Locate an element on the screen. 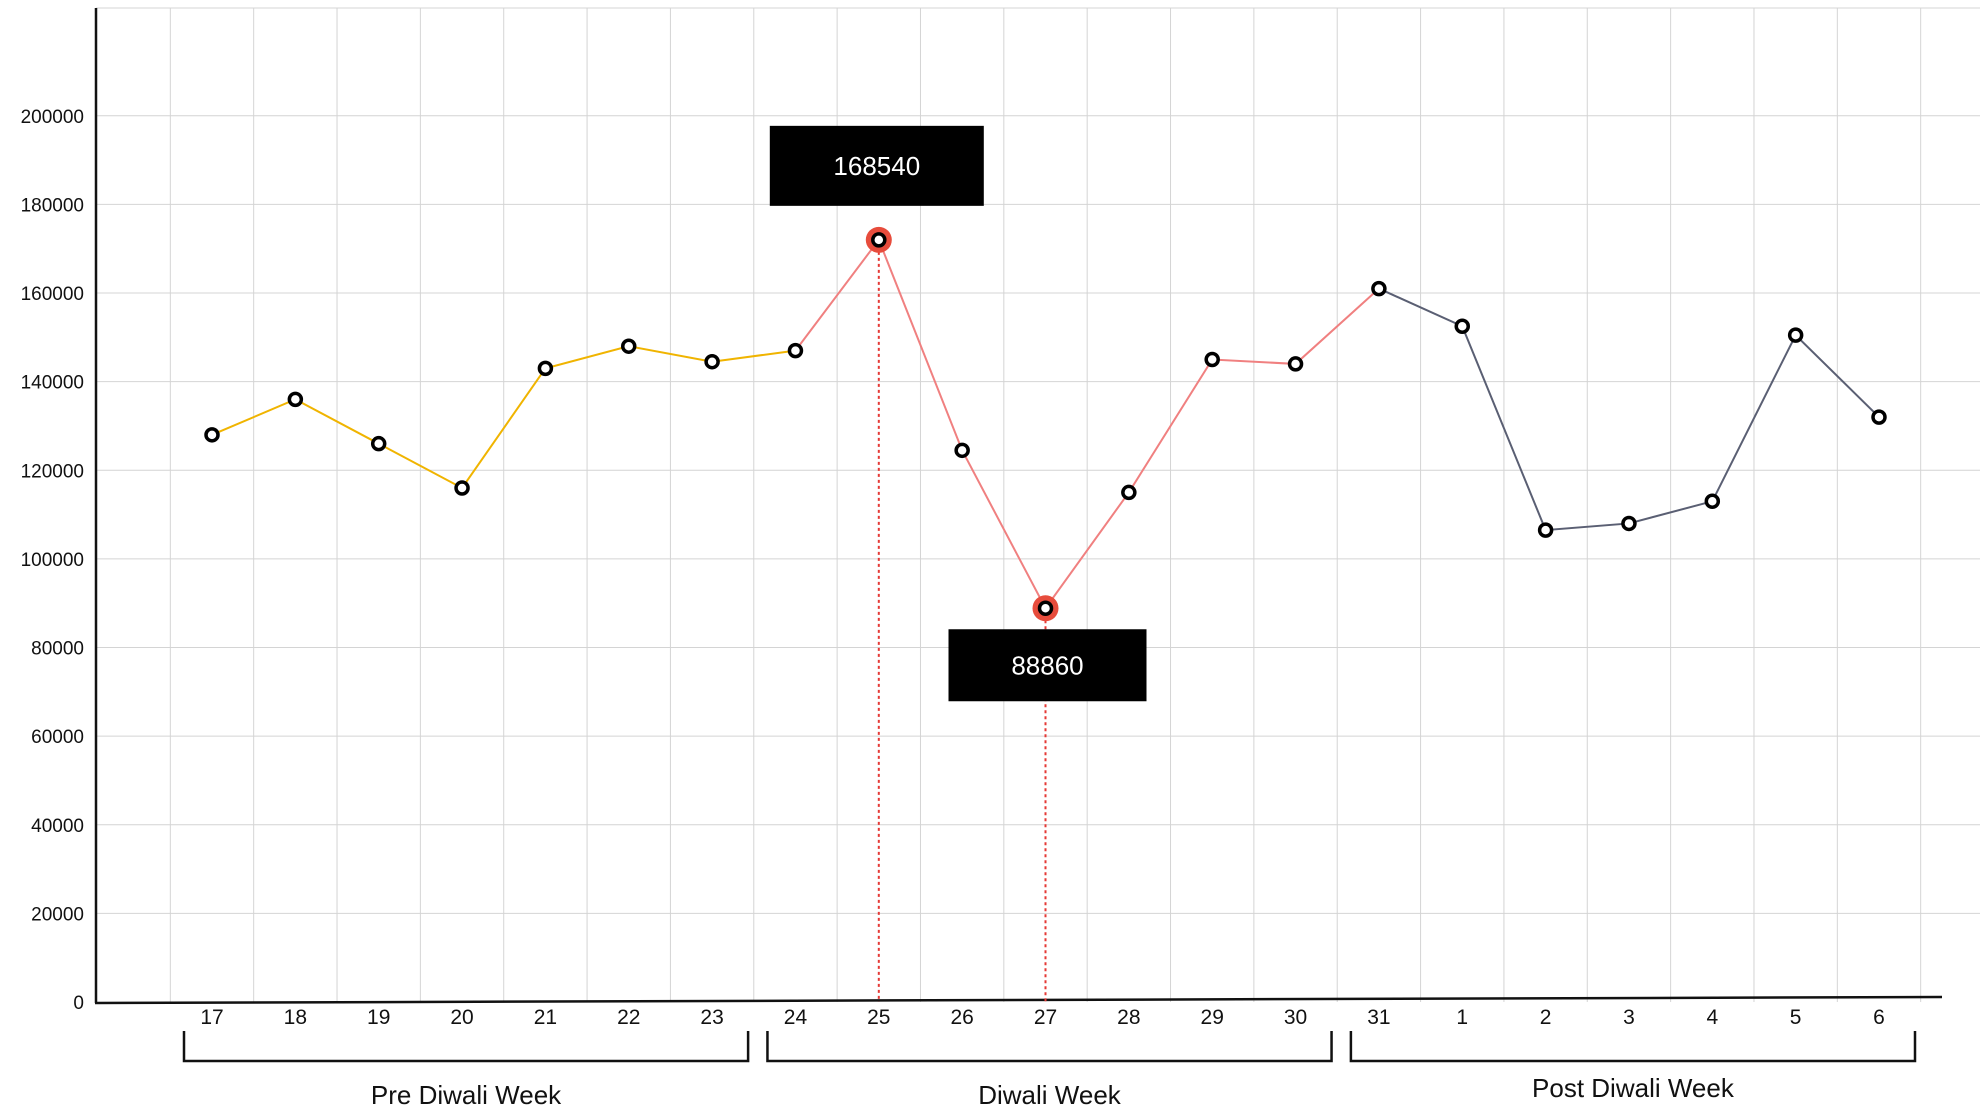 The image size is (1983, 1110). callout-label: 88860 is located at coordinates (1047, 665).